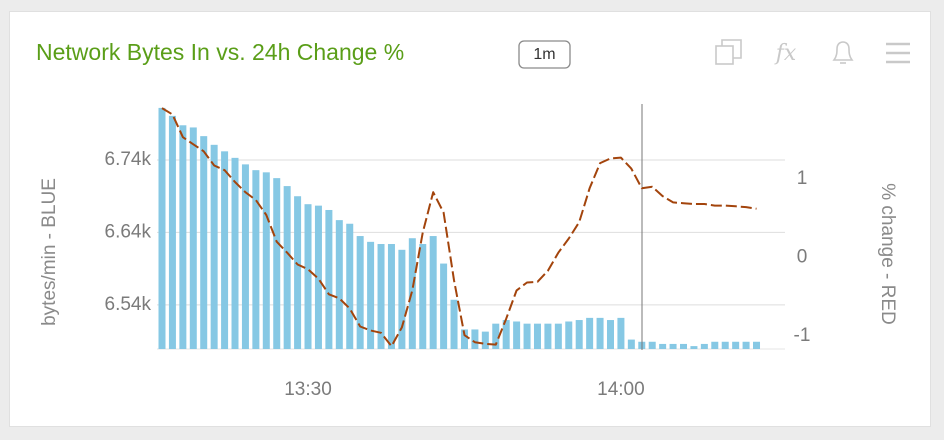  What do you see at coordinates (49, 252) in the screenshot?
I see `y-axis-label: bytes/min - BLUE` at bounding box center [49, 252].